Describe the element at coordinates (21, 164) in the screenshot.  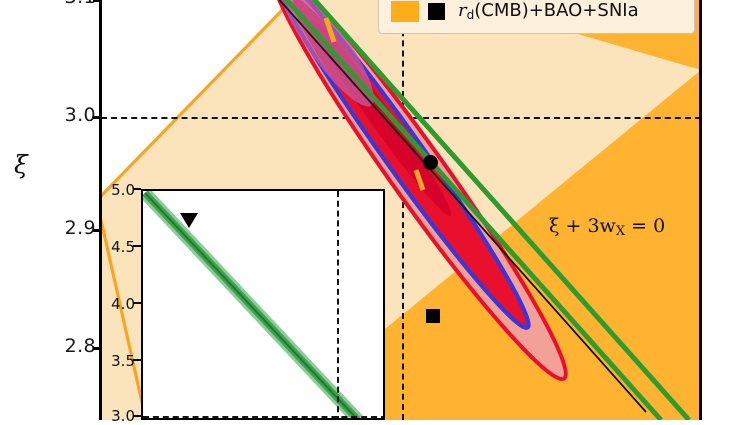
I see `y-axis-label: ξ` at that location.